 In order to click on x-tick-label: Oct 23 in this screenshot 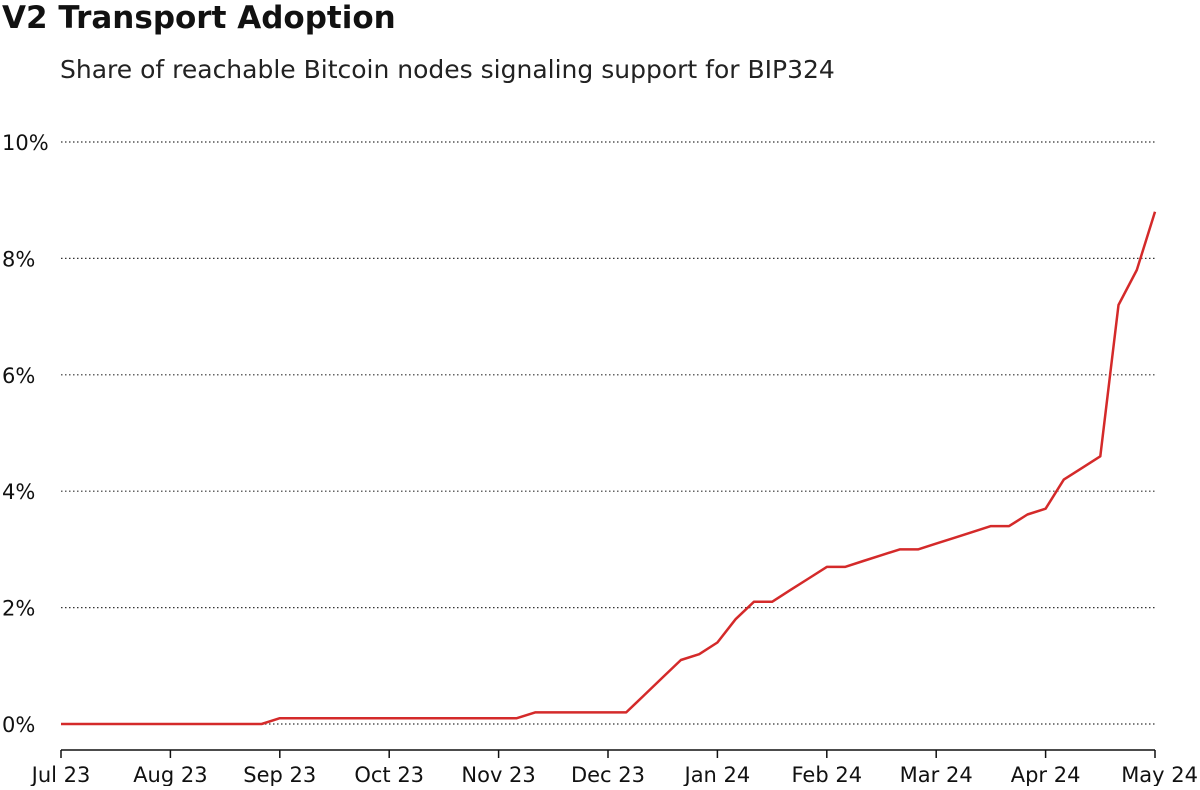, I will do `click(389, 774)`.